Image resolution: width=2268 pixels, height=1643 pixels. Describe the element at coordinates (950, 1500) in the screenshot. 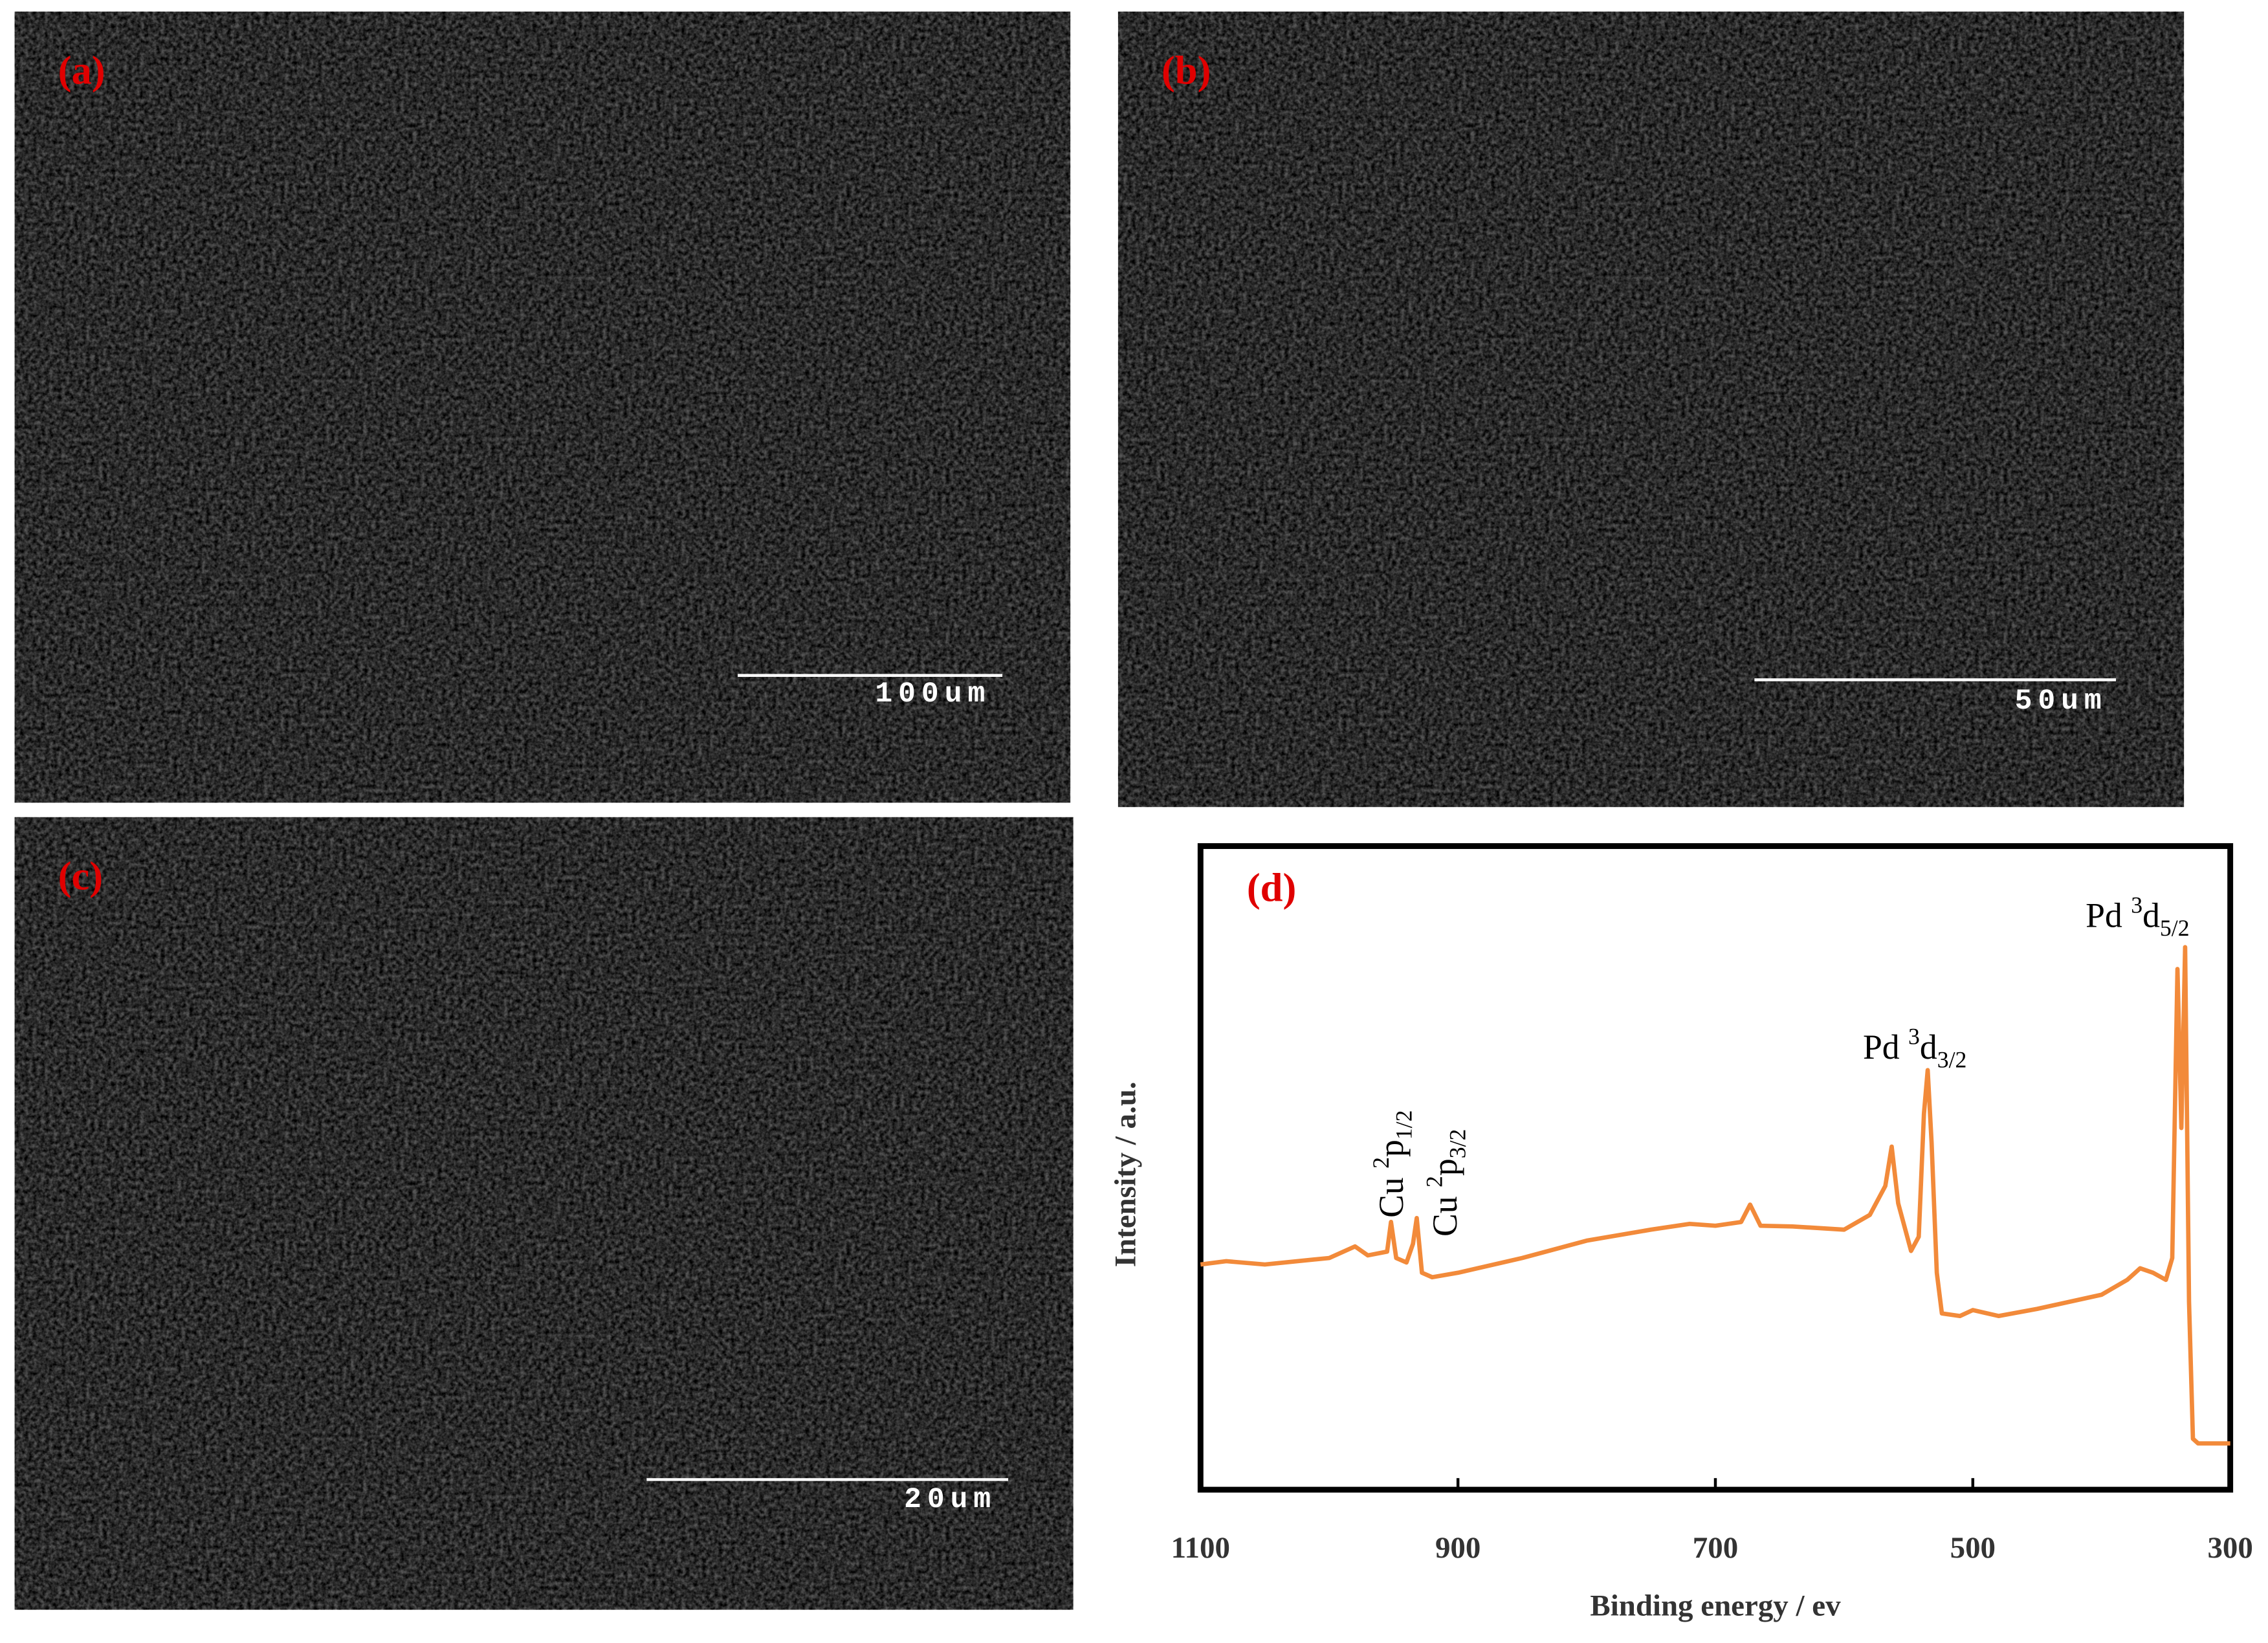

I see `scale-bar-label: 20um` at that location.